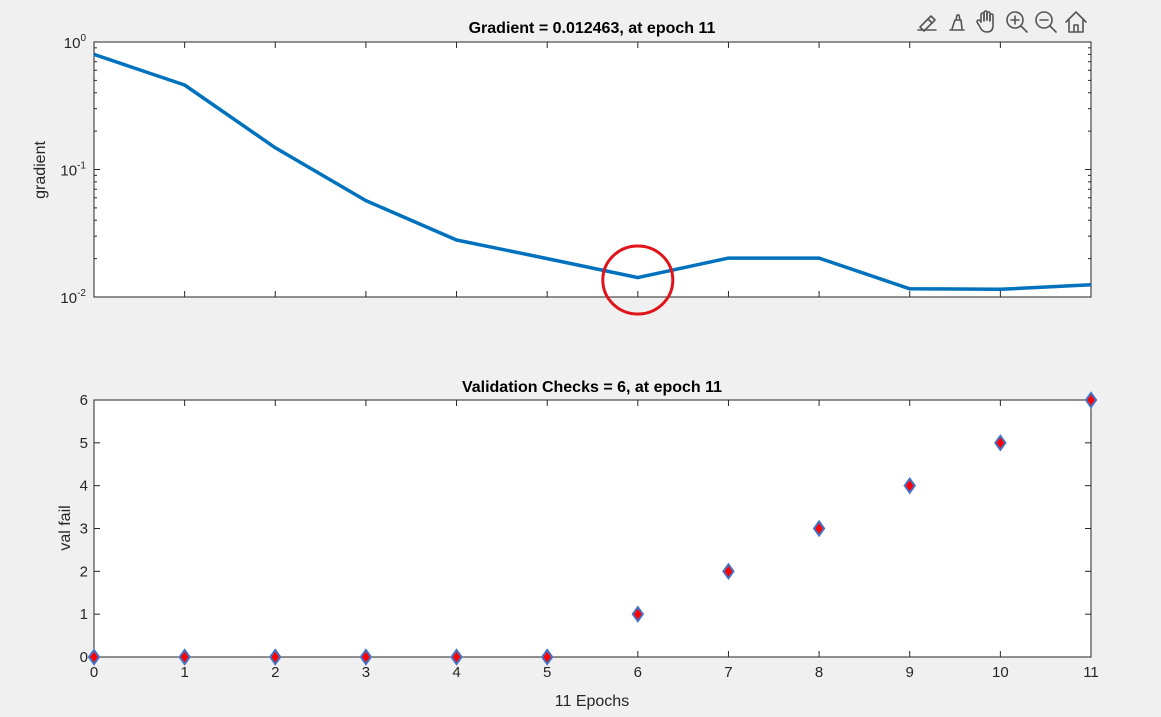  Describe the element at coordinates (84, 486) in the screenshot. I see `validation-y-tick-label: 4` at that location.